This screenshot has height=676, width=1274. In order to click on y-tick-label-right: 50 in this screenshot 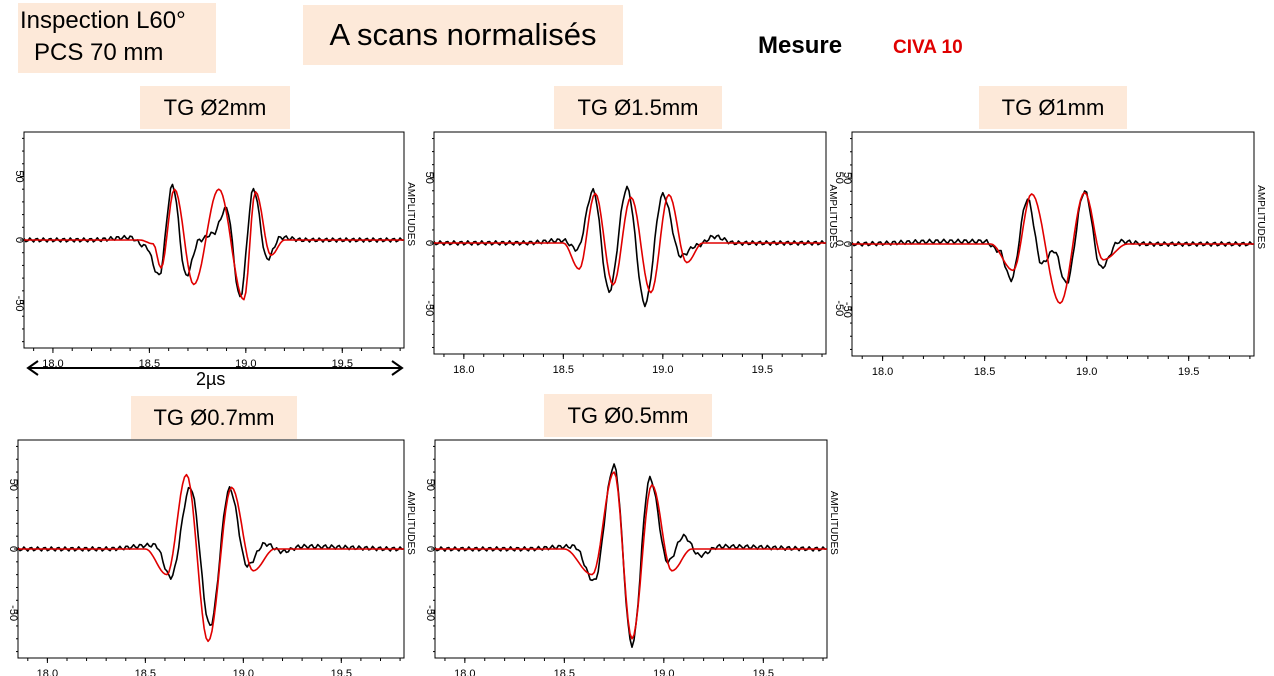, I will do `click(839, 178)`.